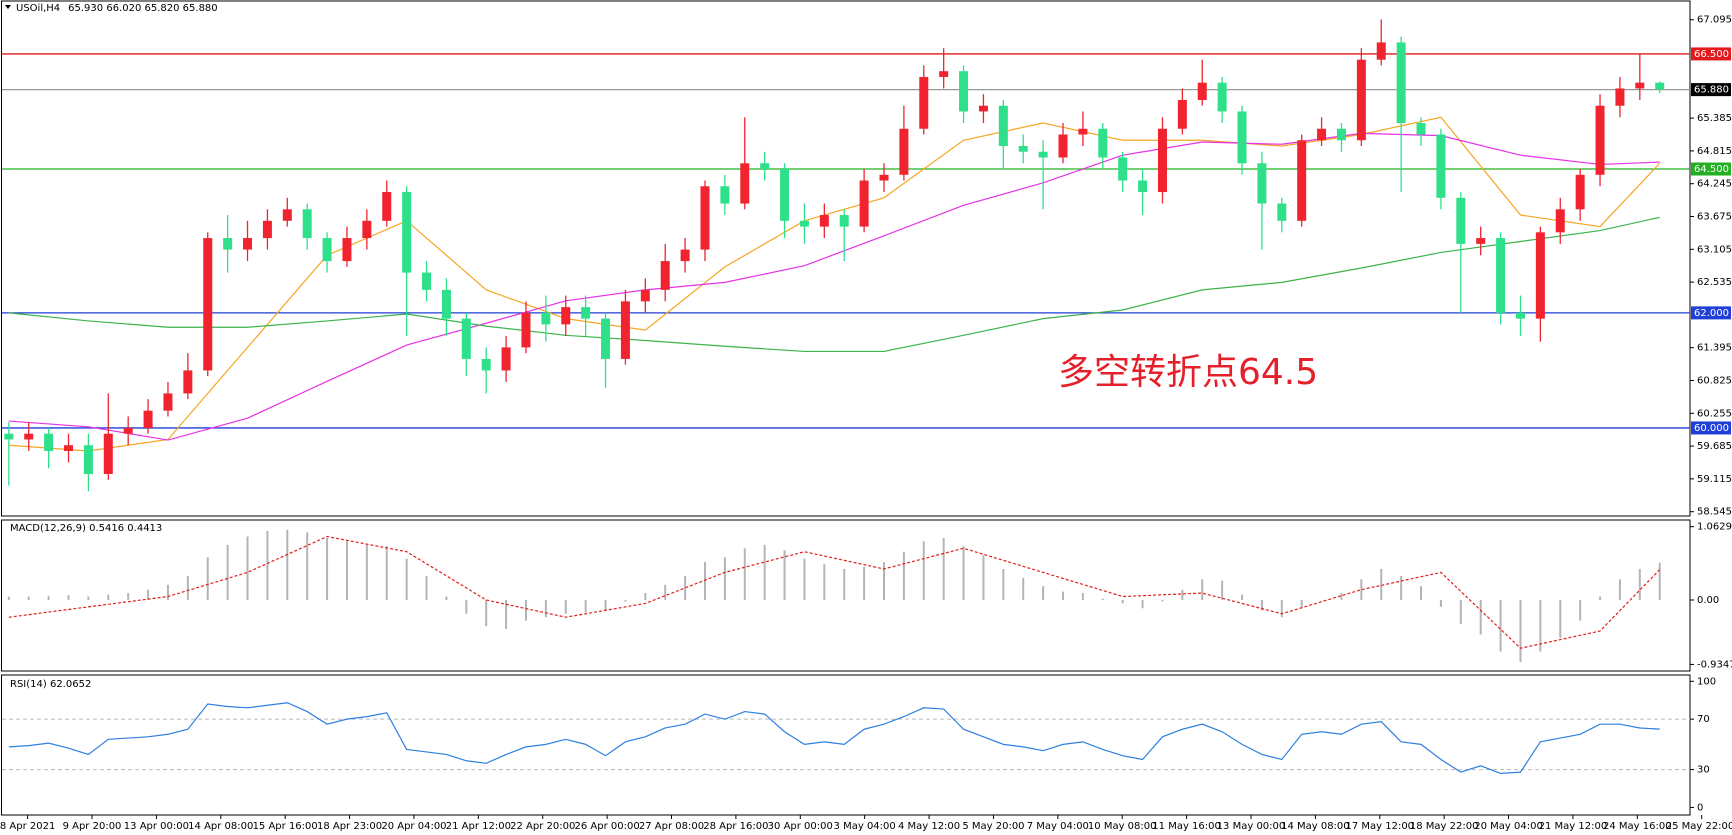 Image resolution: width=1732 pixels, height=835 pixels. What do you see at coordinates (50, 684) in the screenshot?
I see `rsi-title: RSI(14) 62.0652` at bounding box center [50, 684].